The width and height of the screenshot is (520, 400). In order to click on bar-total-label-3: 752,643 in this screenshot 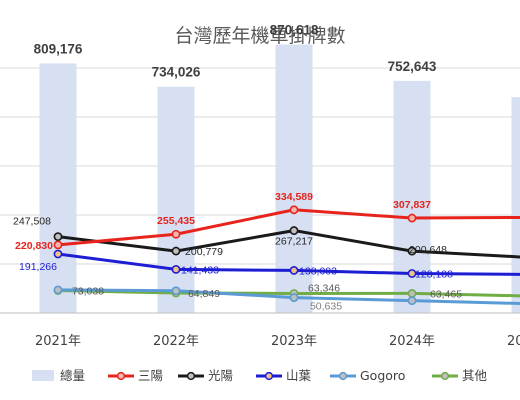, I will do `click(412, 66)`.